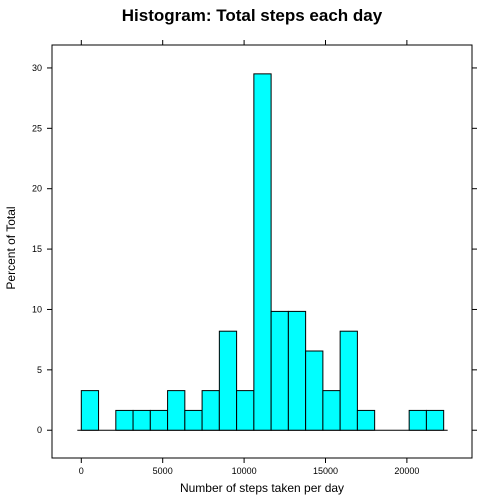 The image size is (504, 504). I want to click on y-tick-label: 25, so click(37, 128).